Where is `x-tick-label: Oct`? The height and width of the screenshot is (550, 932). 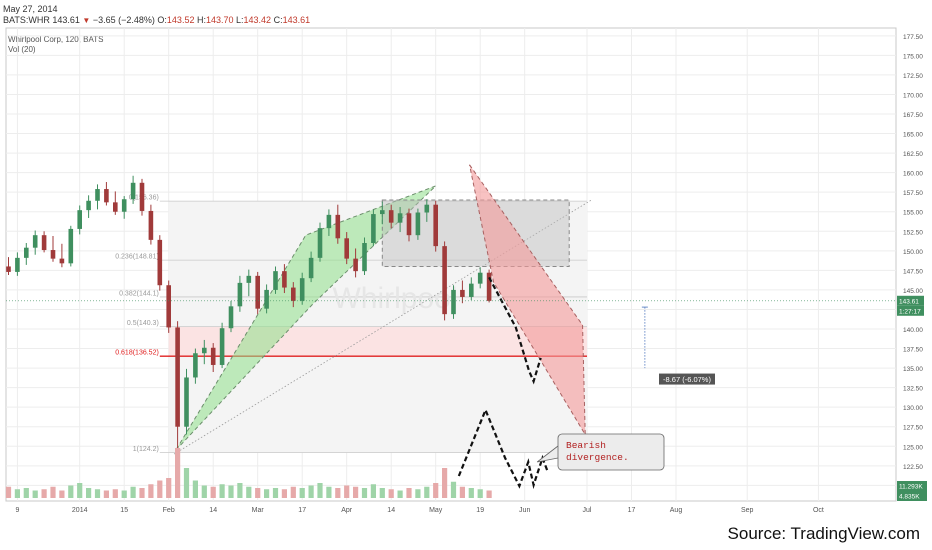 x-tick-label: Oct is located at coordinates (818, 510).